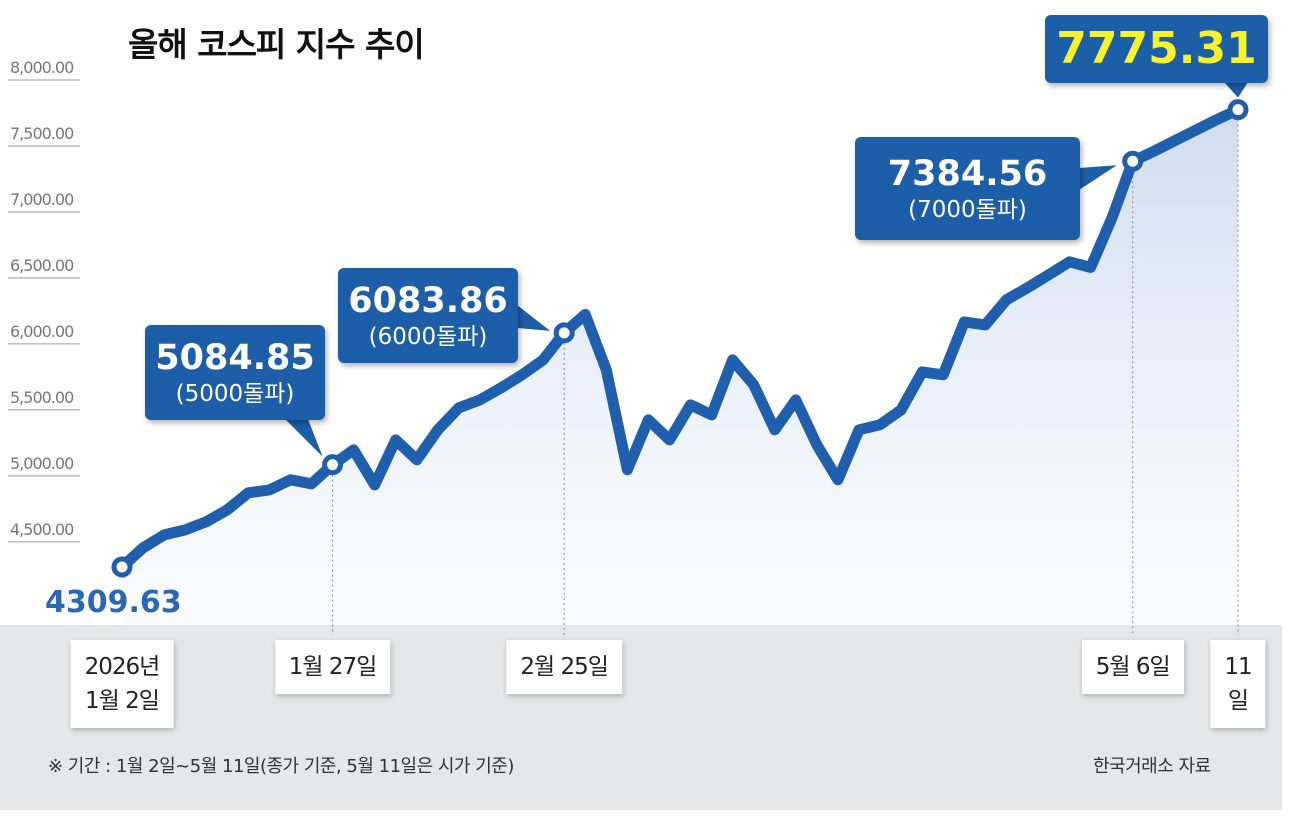 Image resolution: width=1289 pixels, height=838 pixels. I want to click on value-note: (6000돌파), so click(428, 336).